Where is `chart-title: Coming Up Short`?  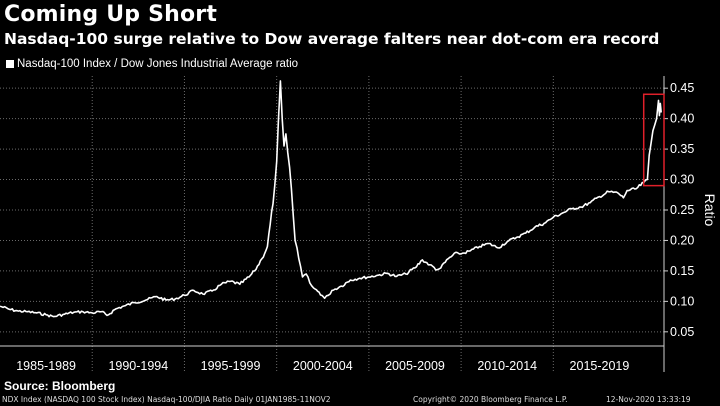
chart-title: Coming Up Short is located at coordinates (111, 14).